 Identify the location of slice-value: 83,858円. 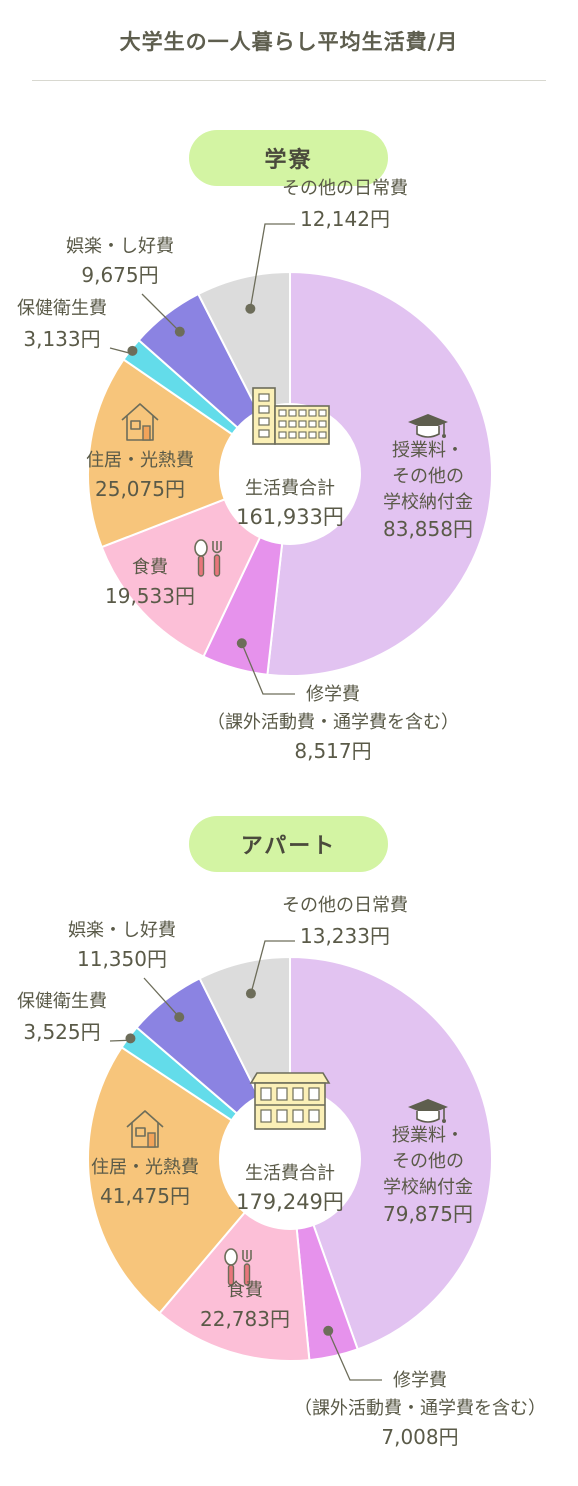
(428, 529).